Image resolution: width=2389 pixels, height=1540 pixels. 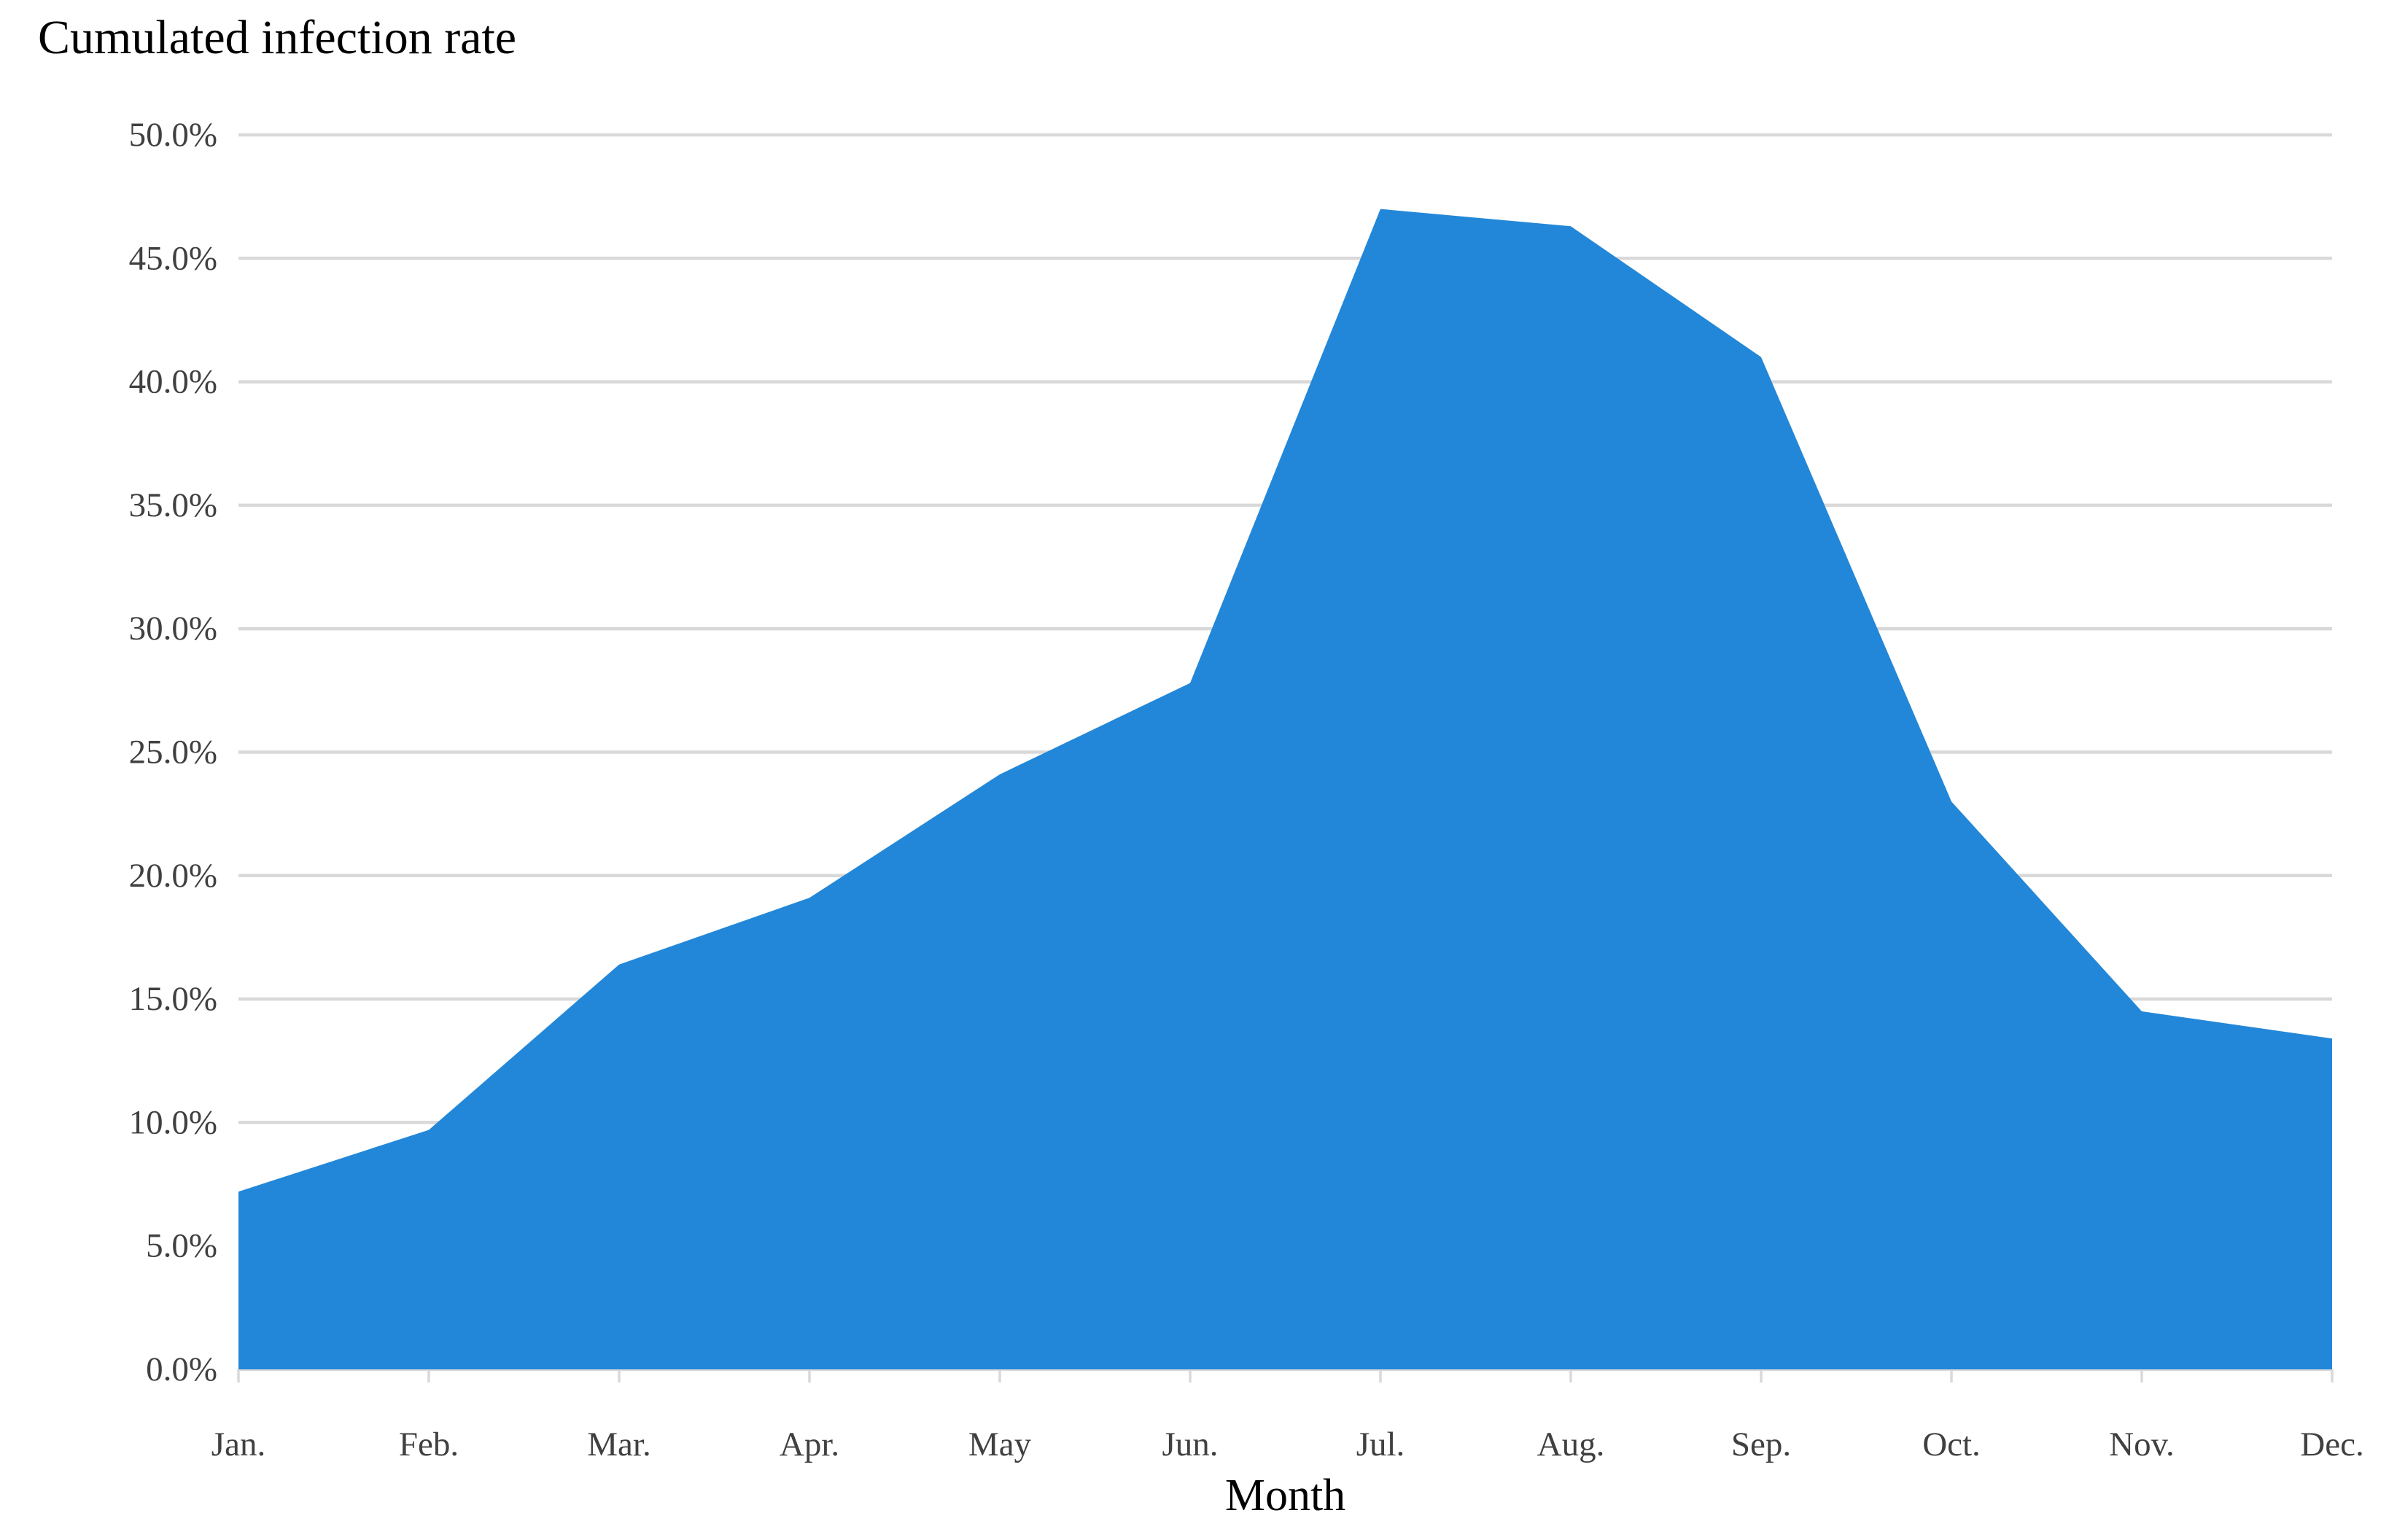 What do you see at coordinates (173, 258) in the screenshot?
I see `y-tick-label: 45.0%` at bounding box center [173, 258].